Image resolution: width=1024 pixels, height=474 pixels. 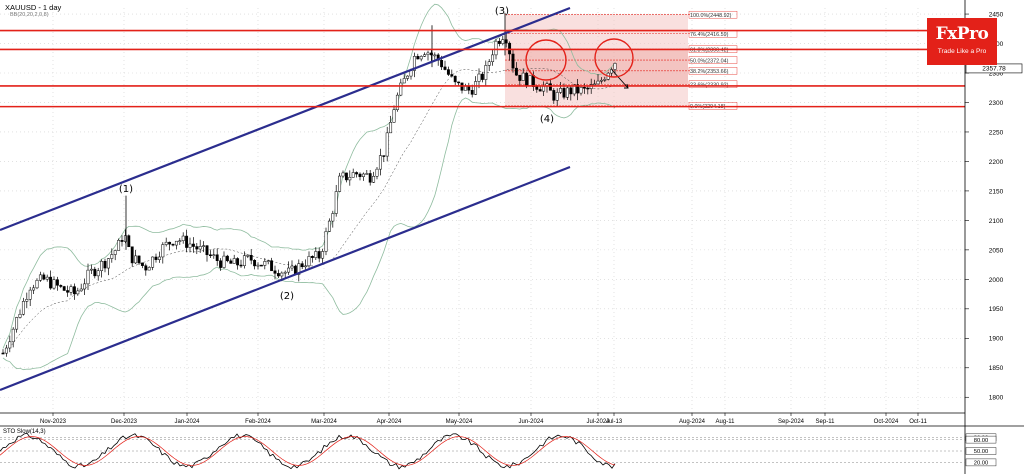 I want to click on price-tick-label: 2150, so click(x=996, y=191).